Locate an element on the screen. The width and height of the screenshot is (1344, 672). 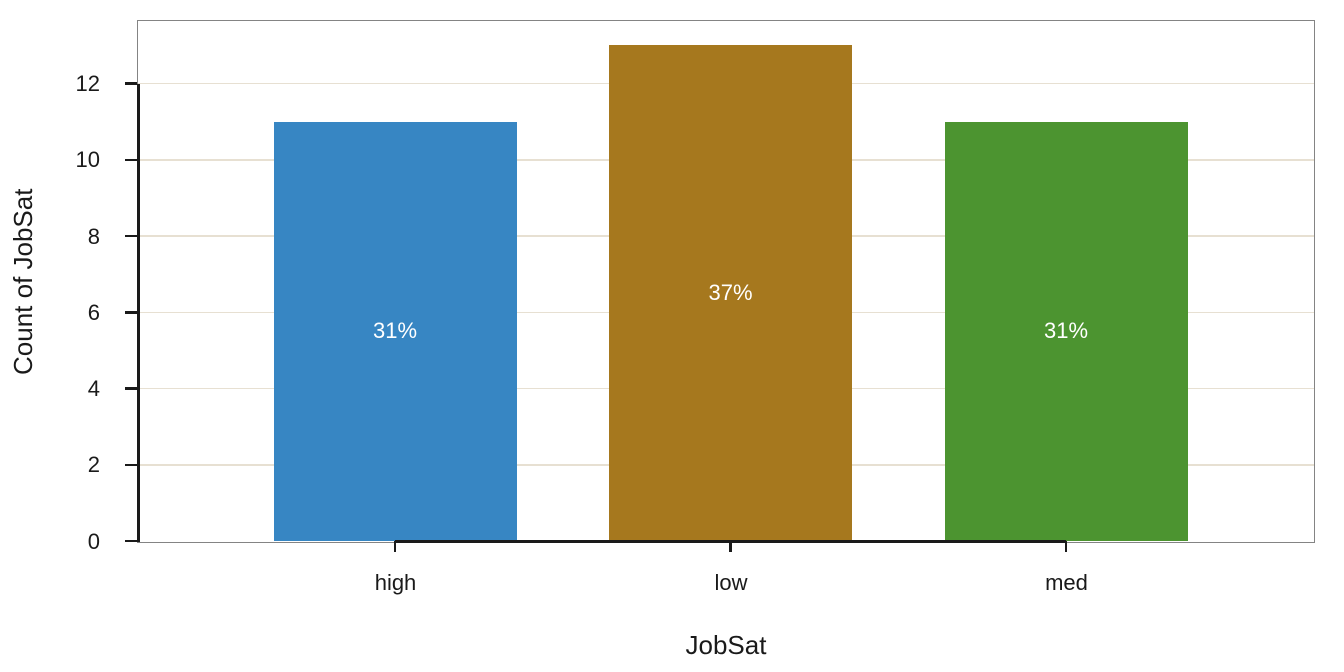
x-tick-label-high: high is located at coordinates (395, 582).